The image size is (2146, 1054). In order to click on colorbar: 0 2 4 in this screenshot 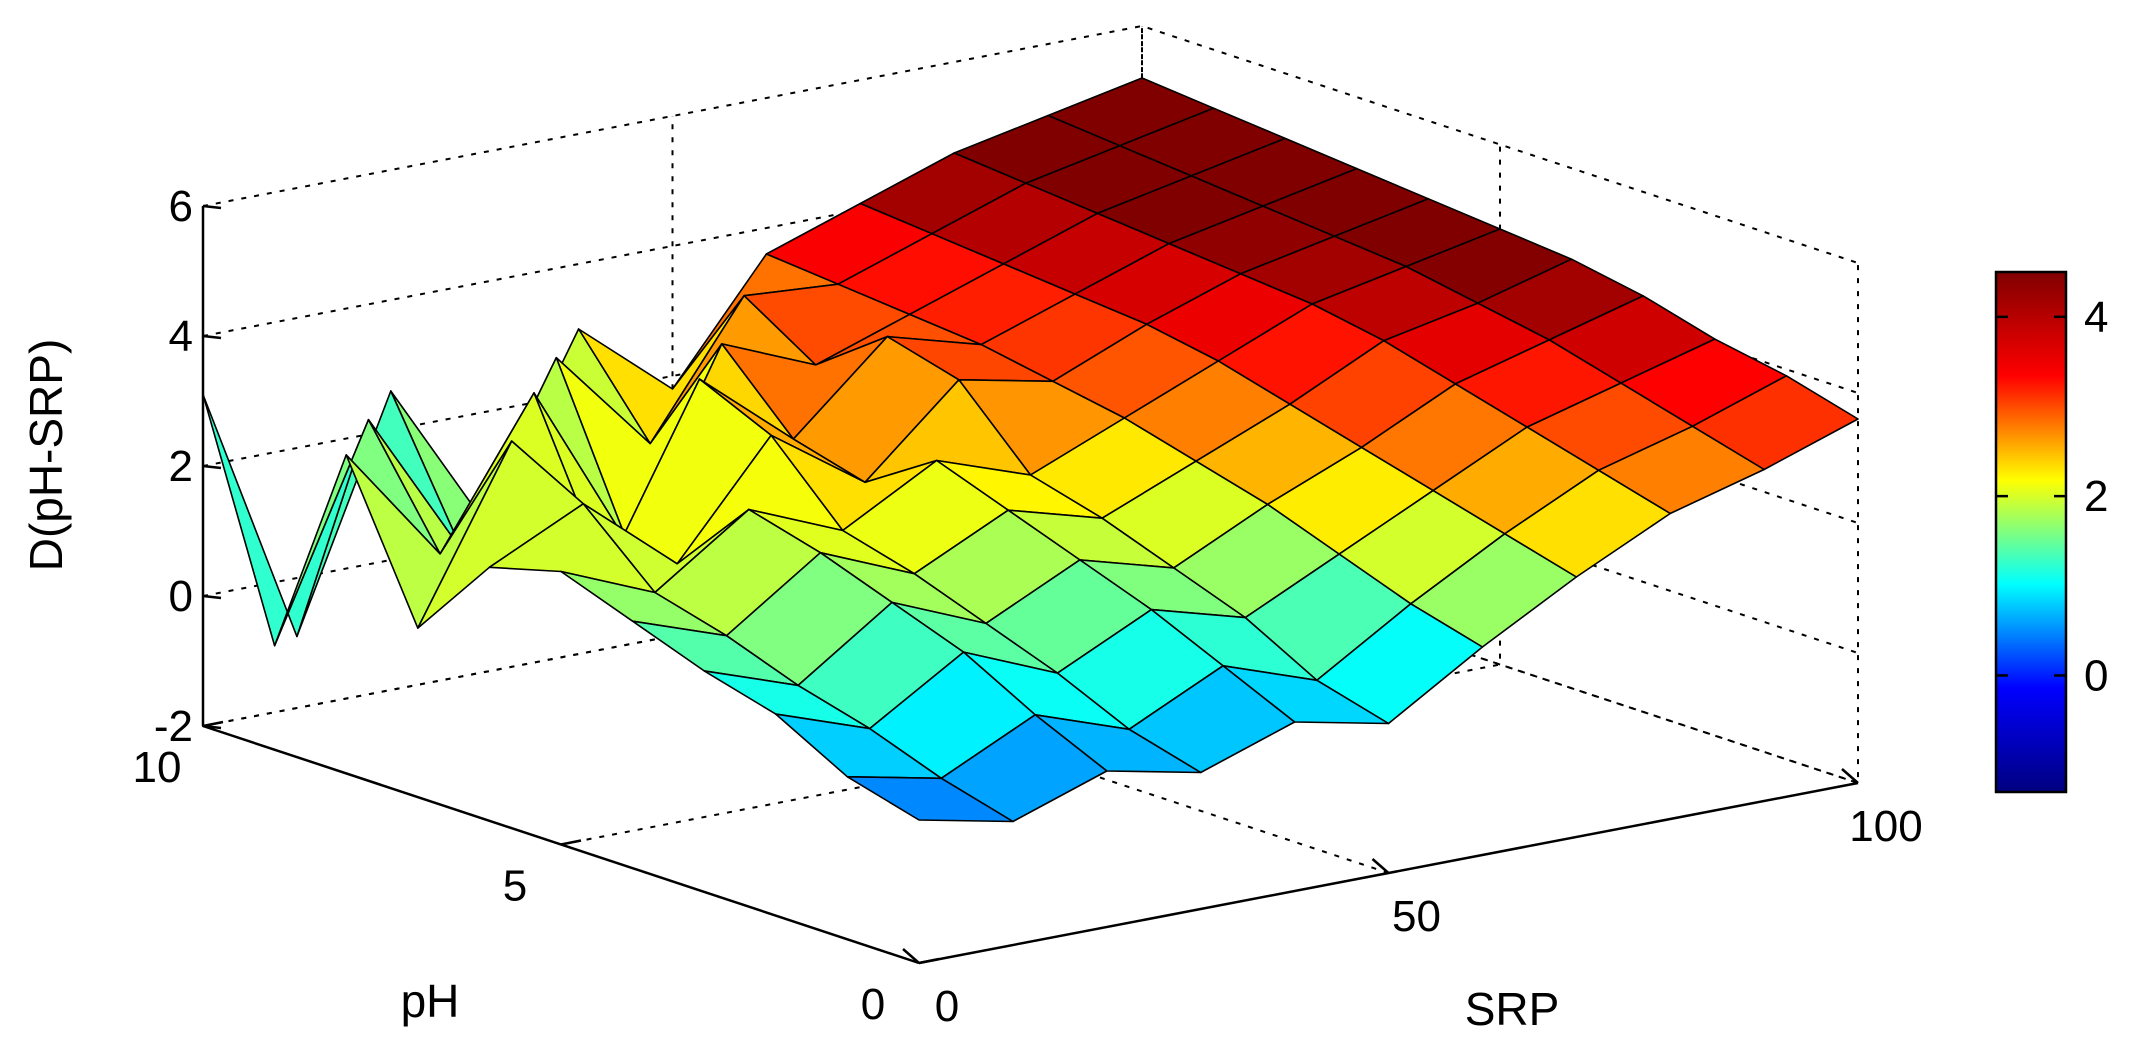, I will do `click(2051, 532)`.